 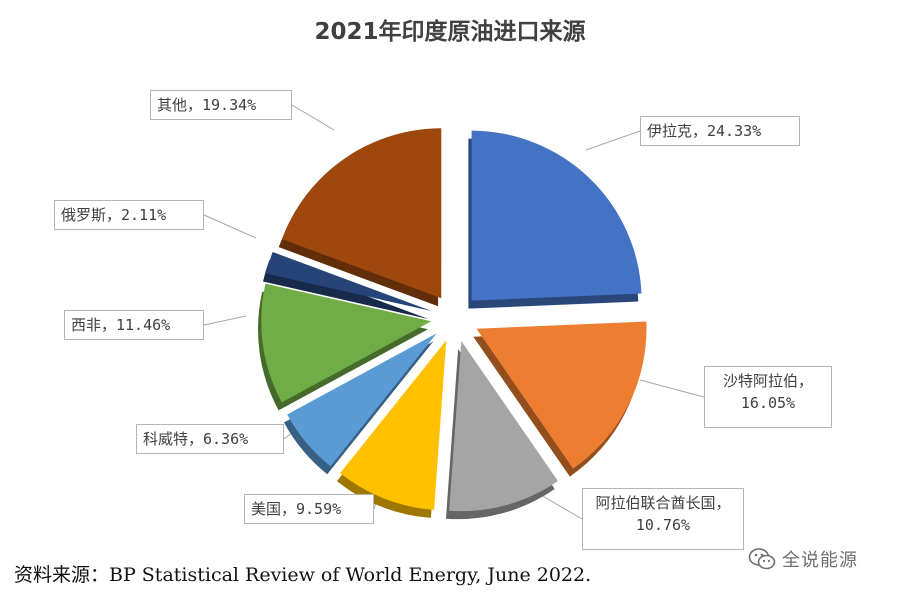 I want to click on watermark: 全说能源, so click(x=803, y=559).